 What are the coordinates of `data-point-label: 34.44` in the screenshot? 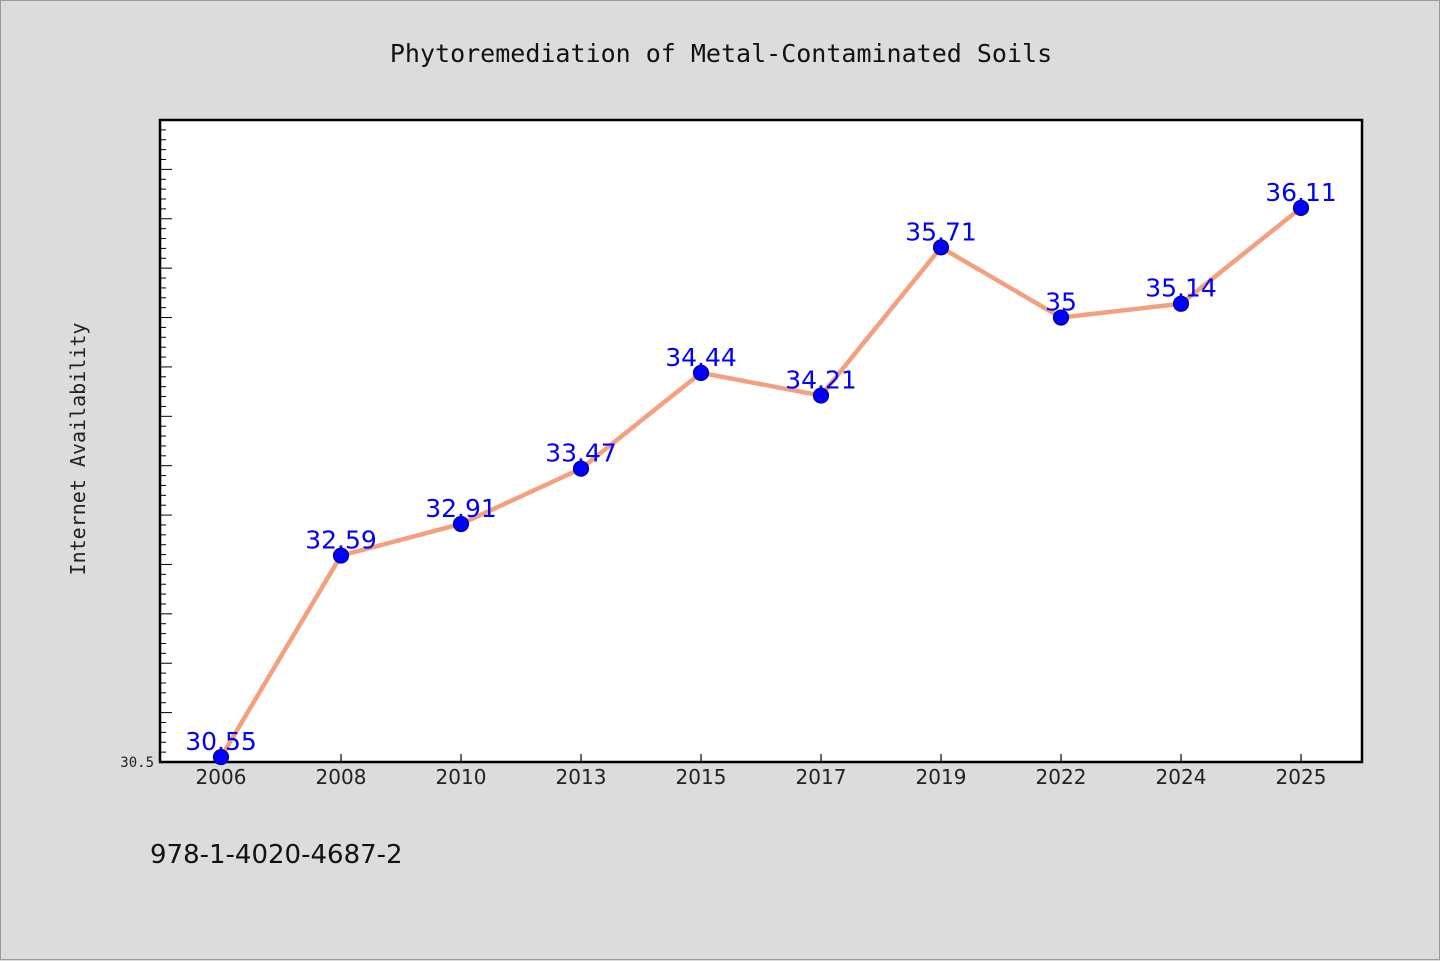 It's located at (701, 357).